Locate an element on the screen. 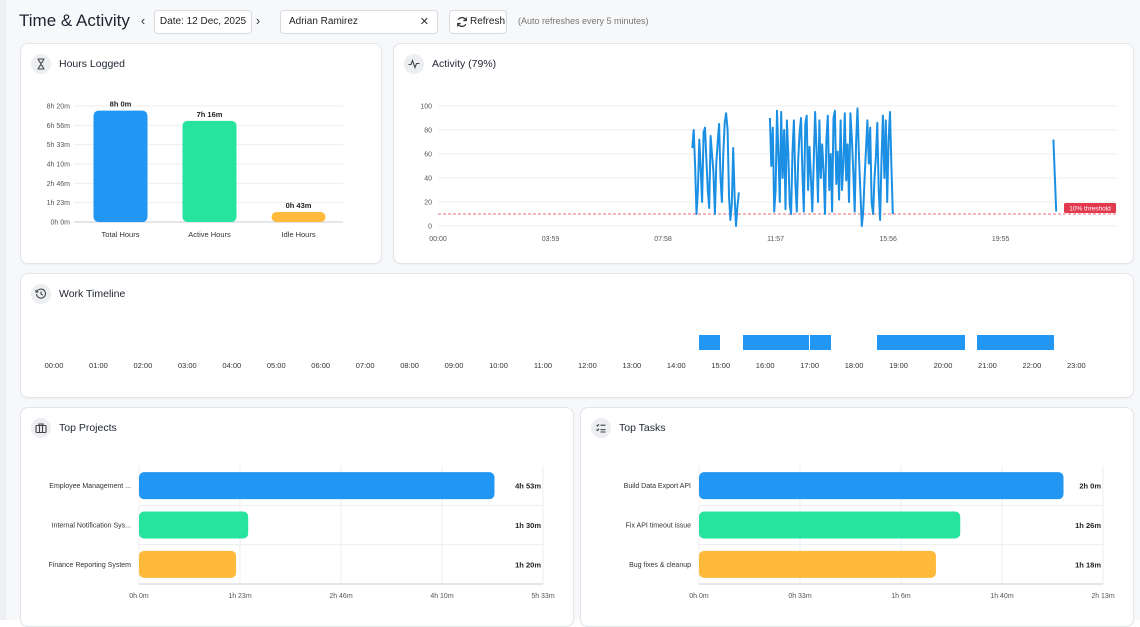  threshold-badge is located at coordinates (1090, 208).